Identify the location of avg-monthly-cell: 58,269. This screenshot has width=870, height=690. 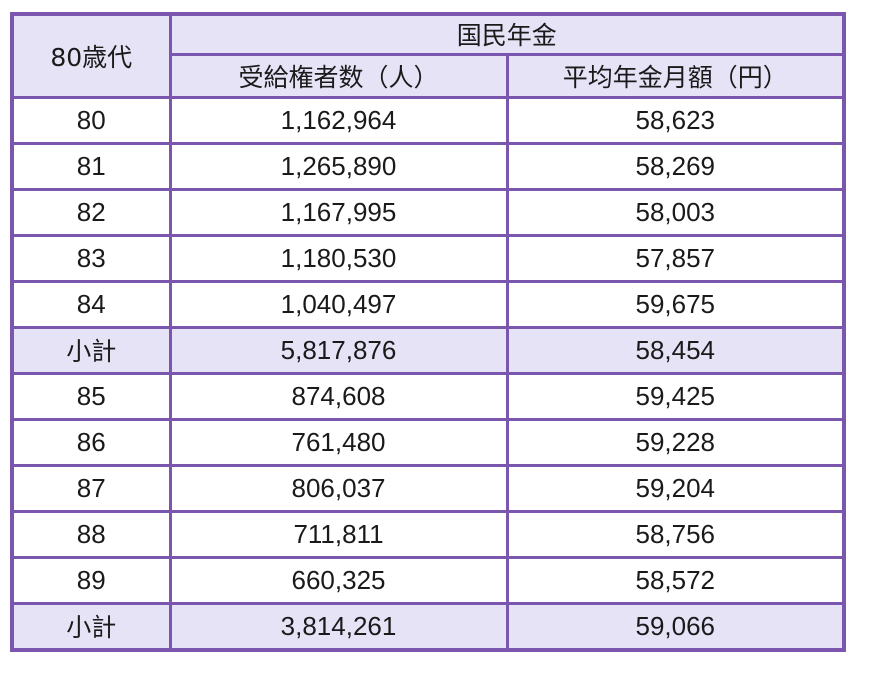
(675, 166).